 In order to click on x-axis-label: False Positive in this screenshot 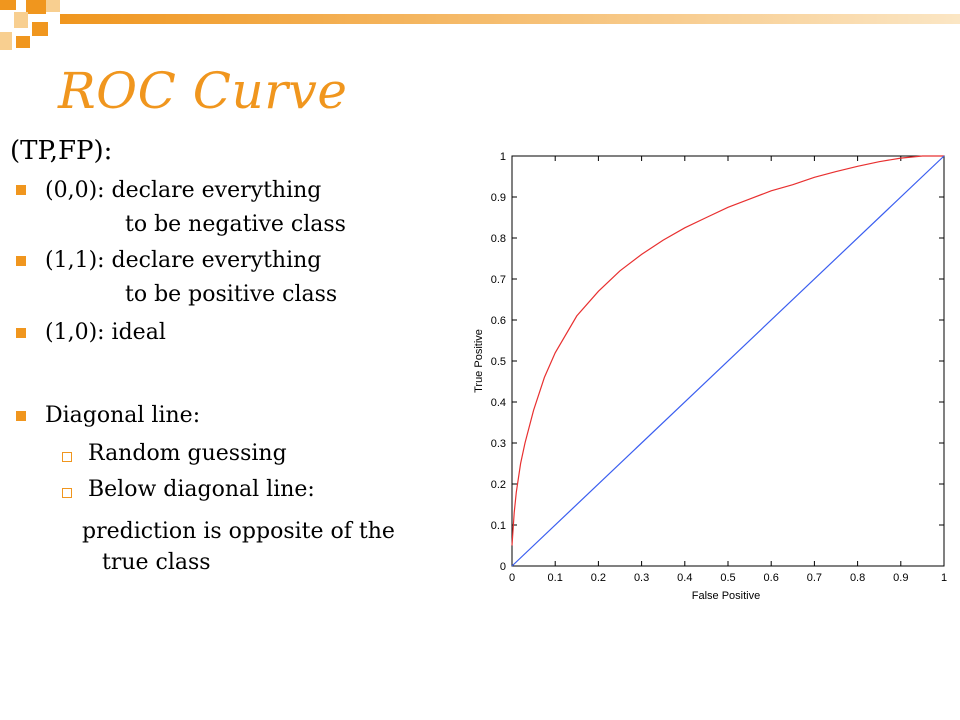, I will do `click(726, 596)`.